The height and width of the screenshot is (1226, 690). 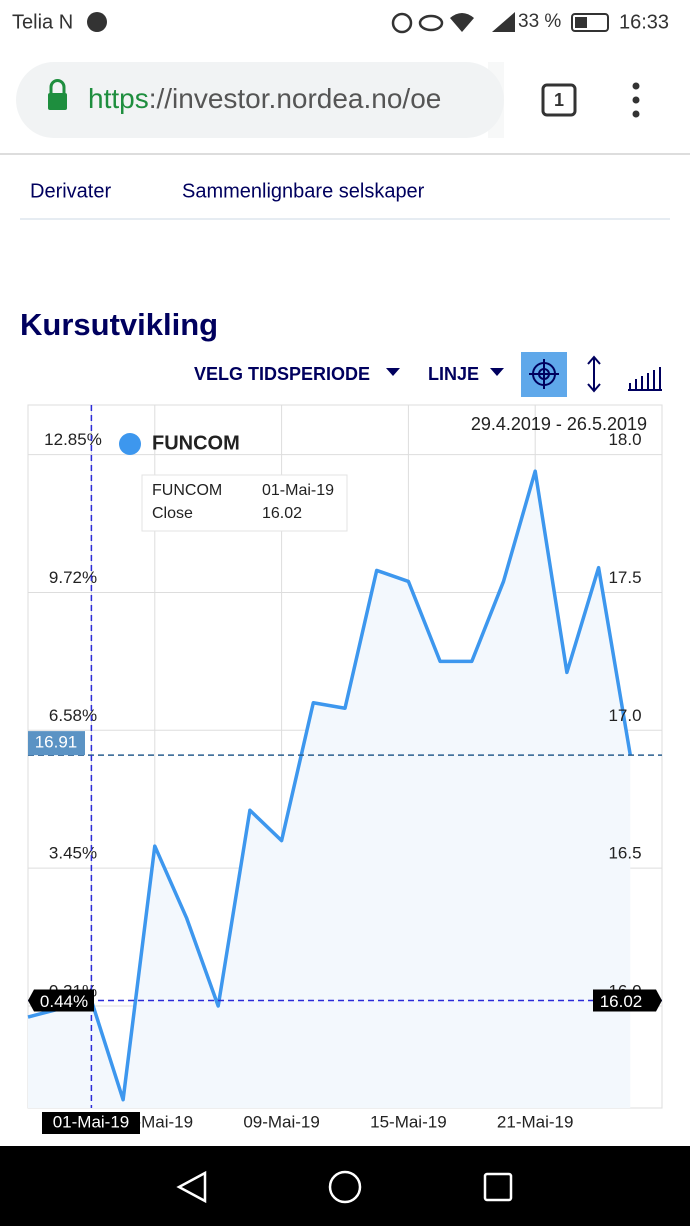 I want to click on lock-body, so click(x=57, y=101).